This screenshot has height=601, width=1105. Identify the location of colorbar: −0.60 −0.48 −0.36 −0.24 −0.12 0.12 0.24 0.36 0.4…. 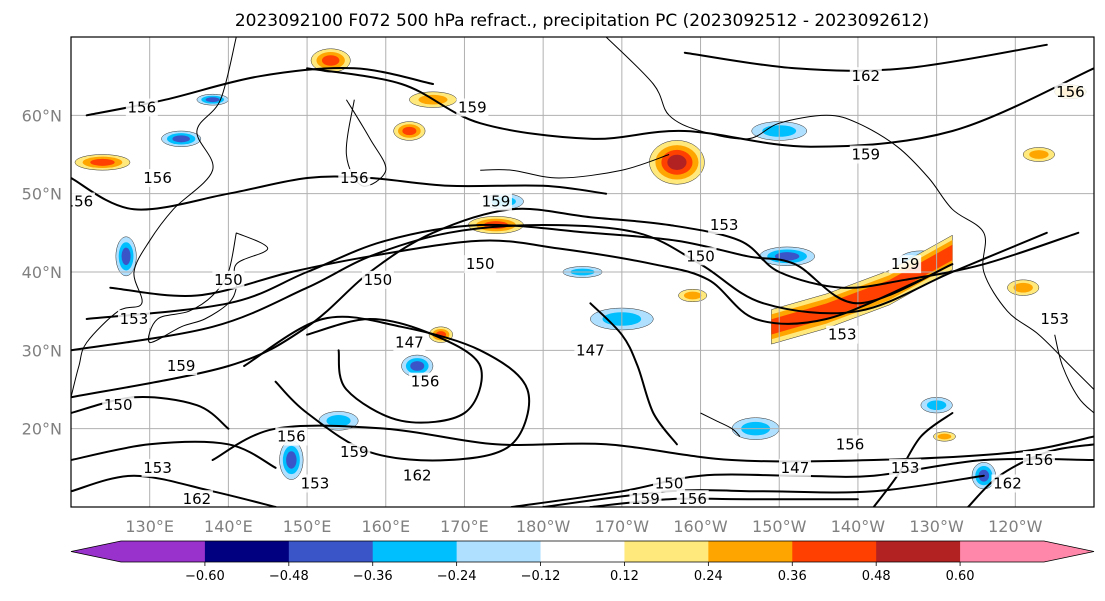
(582, 562).